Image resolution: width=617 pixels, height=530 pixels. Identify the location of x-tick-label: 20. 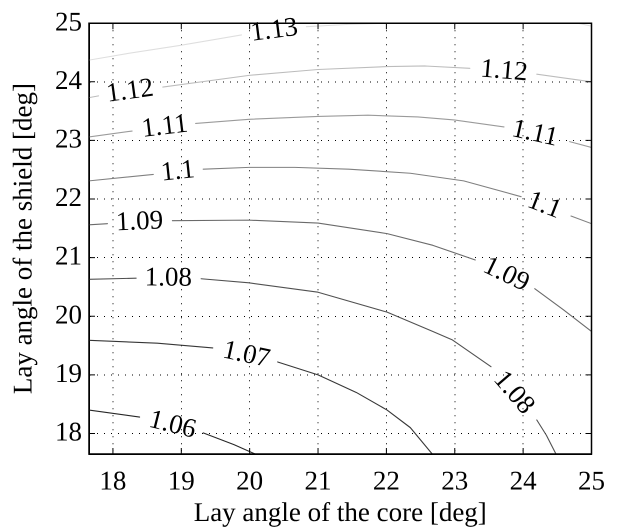
(250, 480).